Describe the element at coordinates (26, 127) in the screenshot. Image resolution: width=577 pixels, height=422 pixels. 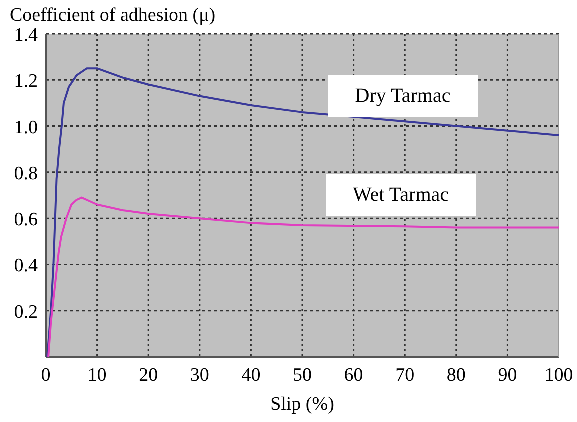
I see `y-tick-label: 1.0` at that location.